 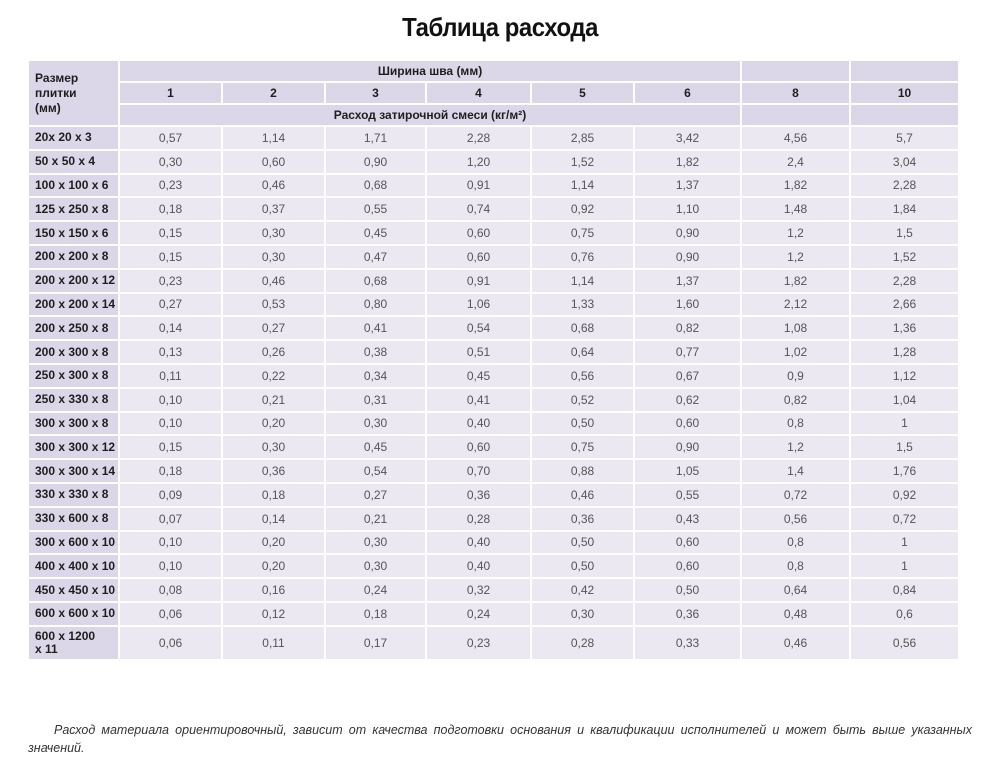 What do you see at coordinates (73, 93) in the screenshot?
I see `size-column-header: Размер плитки (мм)` at bounding box center [73, 93].